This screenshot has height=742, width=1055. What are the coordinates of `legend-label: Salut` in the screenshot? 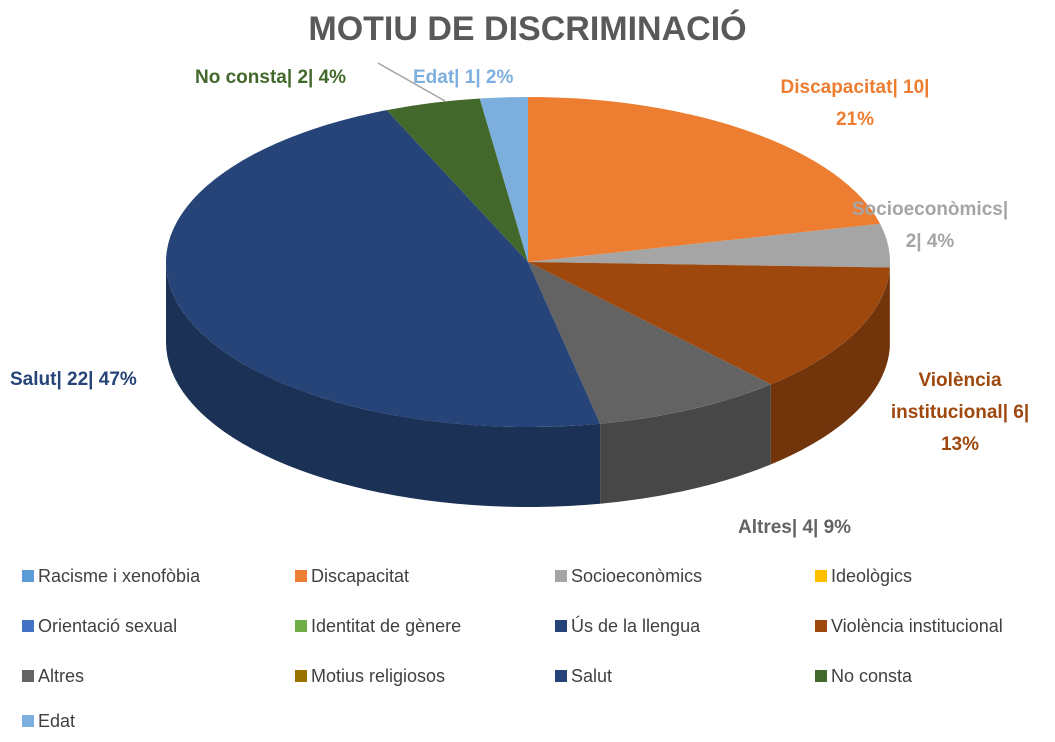 It's located at (592, 675).